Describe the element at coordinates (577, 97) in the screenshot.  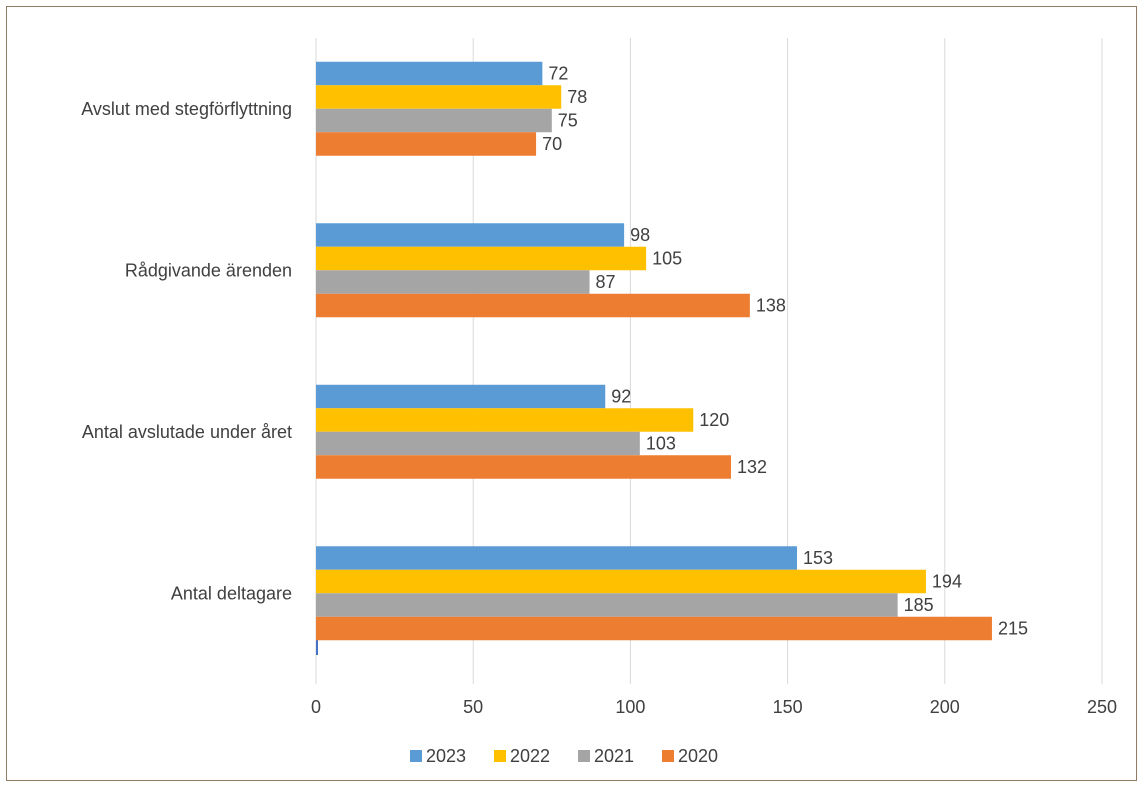
I see `data-label: 78` at that location.